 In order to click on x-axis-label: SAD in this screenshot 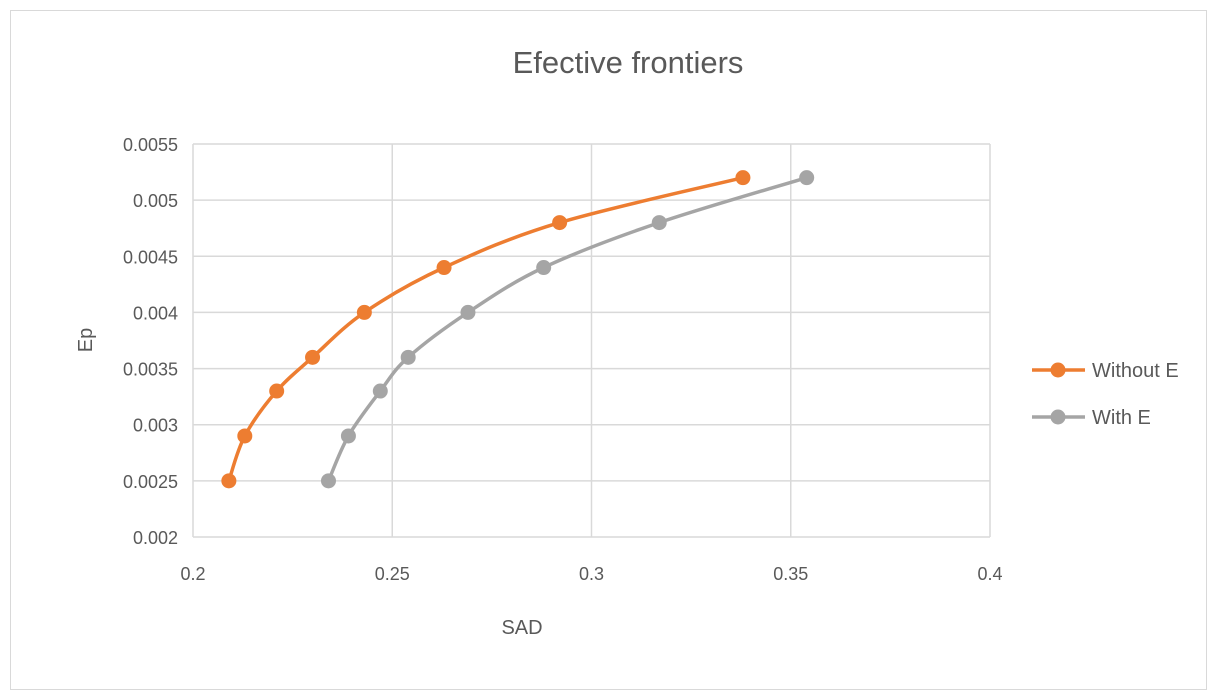, I will do `click(521, 628)`.